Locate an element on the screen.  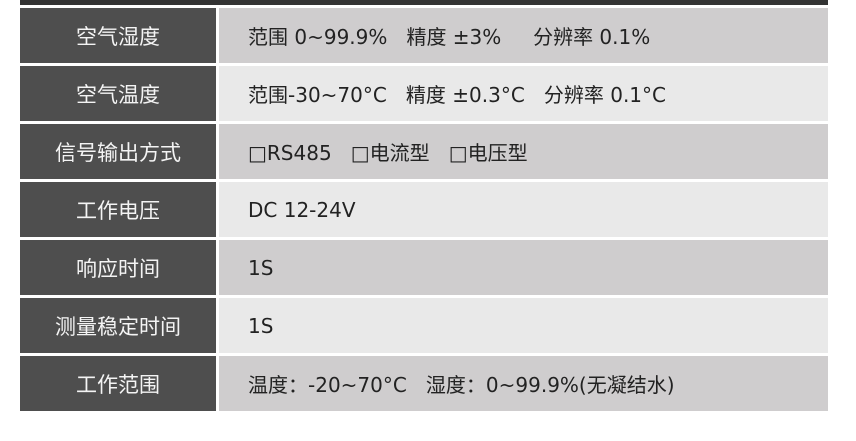
table-row: 响应时间 1S is located at coordinates (424, 267).